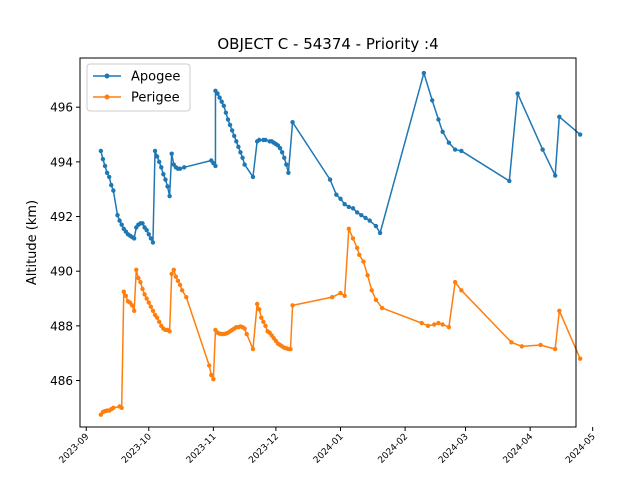  I want to click on legend-label-apogee: Apogee, so click(155, 77).